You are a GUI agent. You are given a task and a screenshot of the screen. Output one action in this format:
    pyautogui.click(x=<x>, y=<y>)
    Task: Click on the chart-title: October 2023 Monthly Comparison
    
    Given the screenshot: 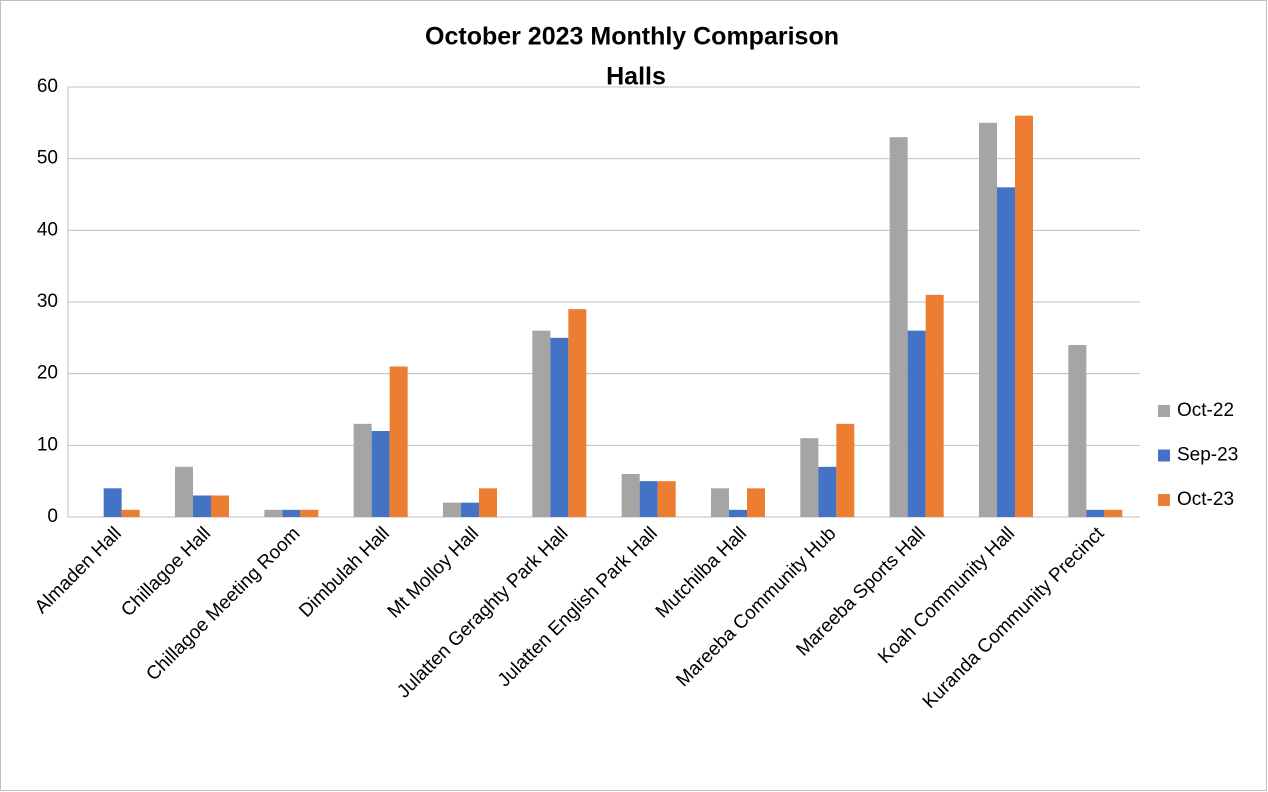 What is the action you would take?
    pyautogui.click(x=632, y=37)
    